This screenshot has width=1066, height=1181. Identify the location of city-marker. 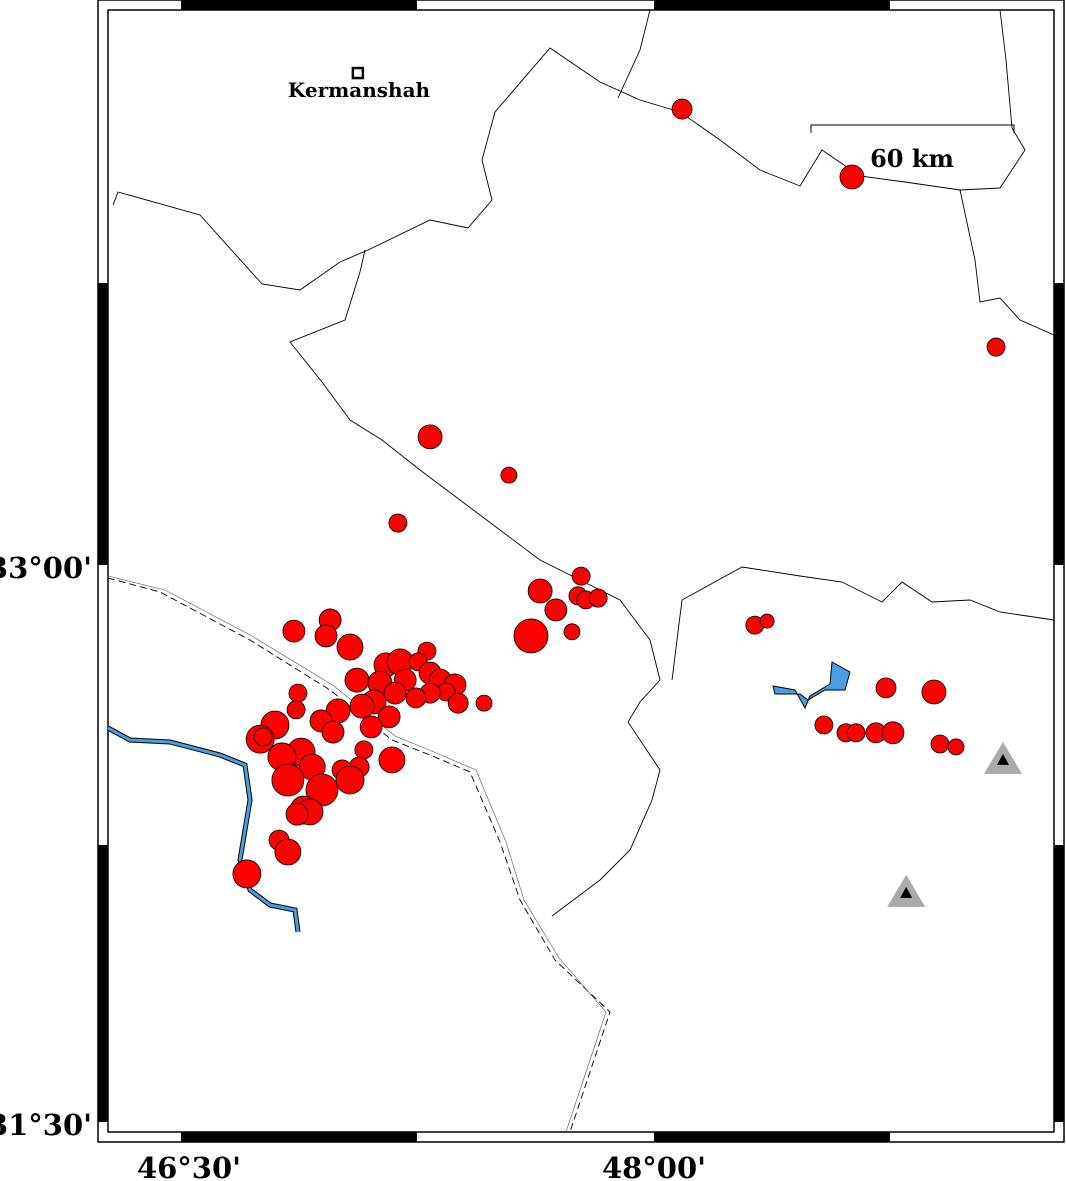
(358, 73).